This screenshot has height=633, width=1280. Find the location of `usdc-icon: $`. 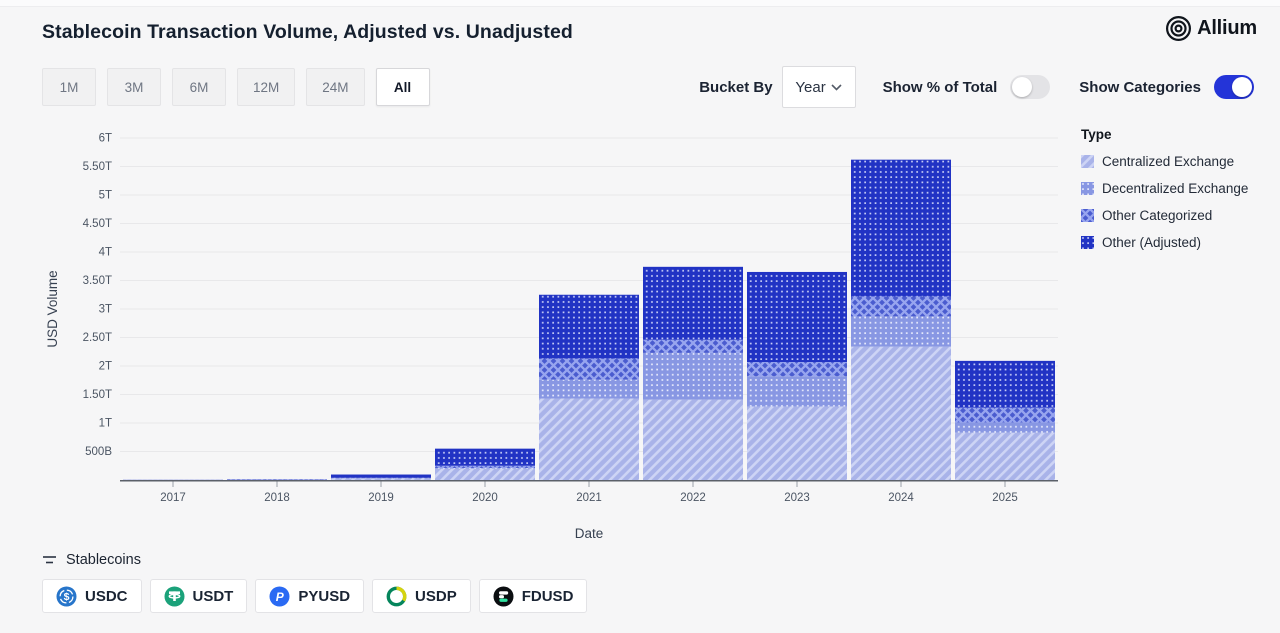

usdc-icon: $ is located at coordinates (66, 596).